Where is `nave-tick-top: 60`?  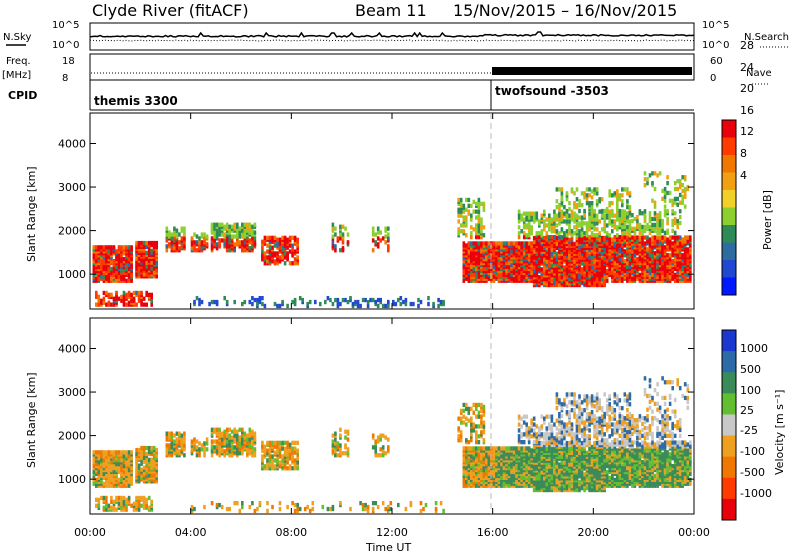
nave-tick-top: 60 is located at coordinates (716, 61).